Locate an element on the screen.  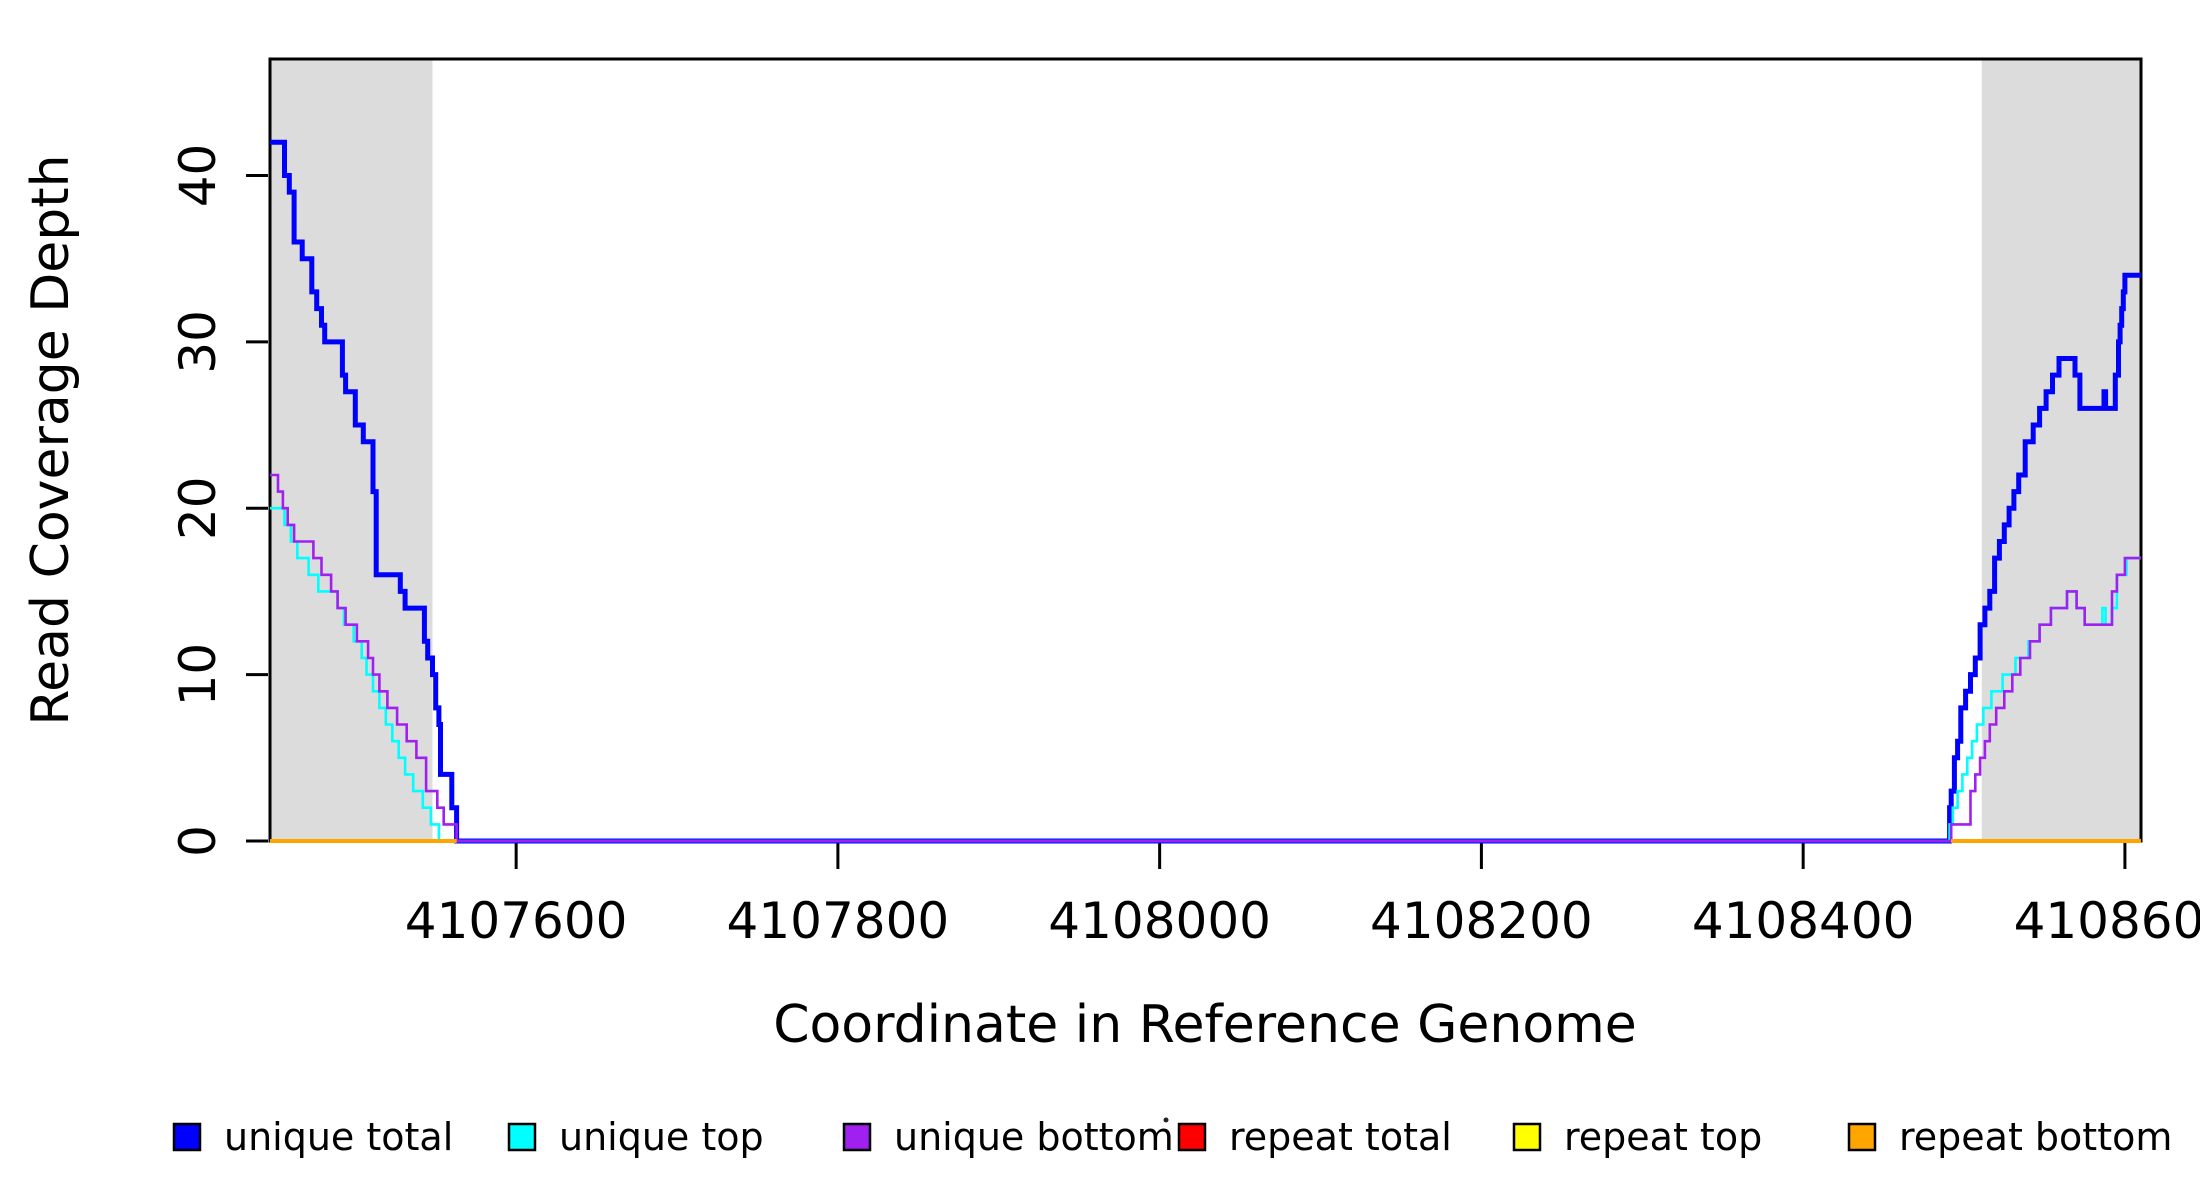
x-axis-tick-label: 4108400 is located at coordinates (1803, 921).